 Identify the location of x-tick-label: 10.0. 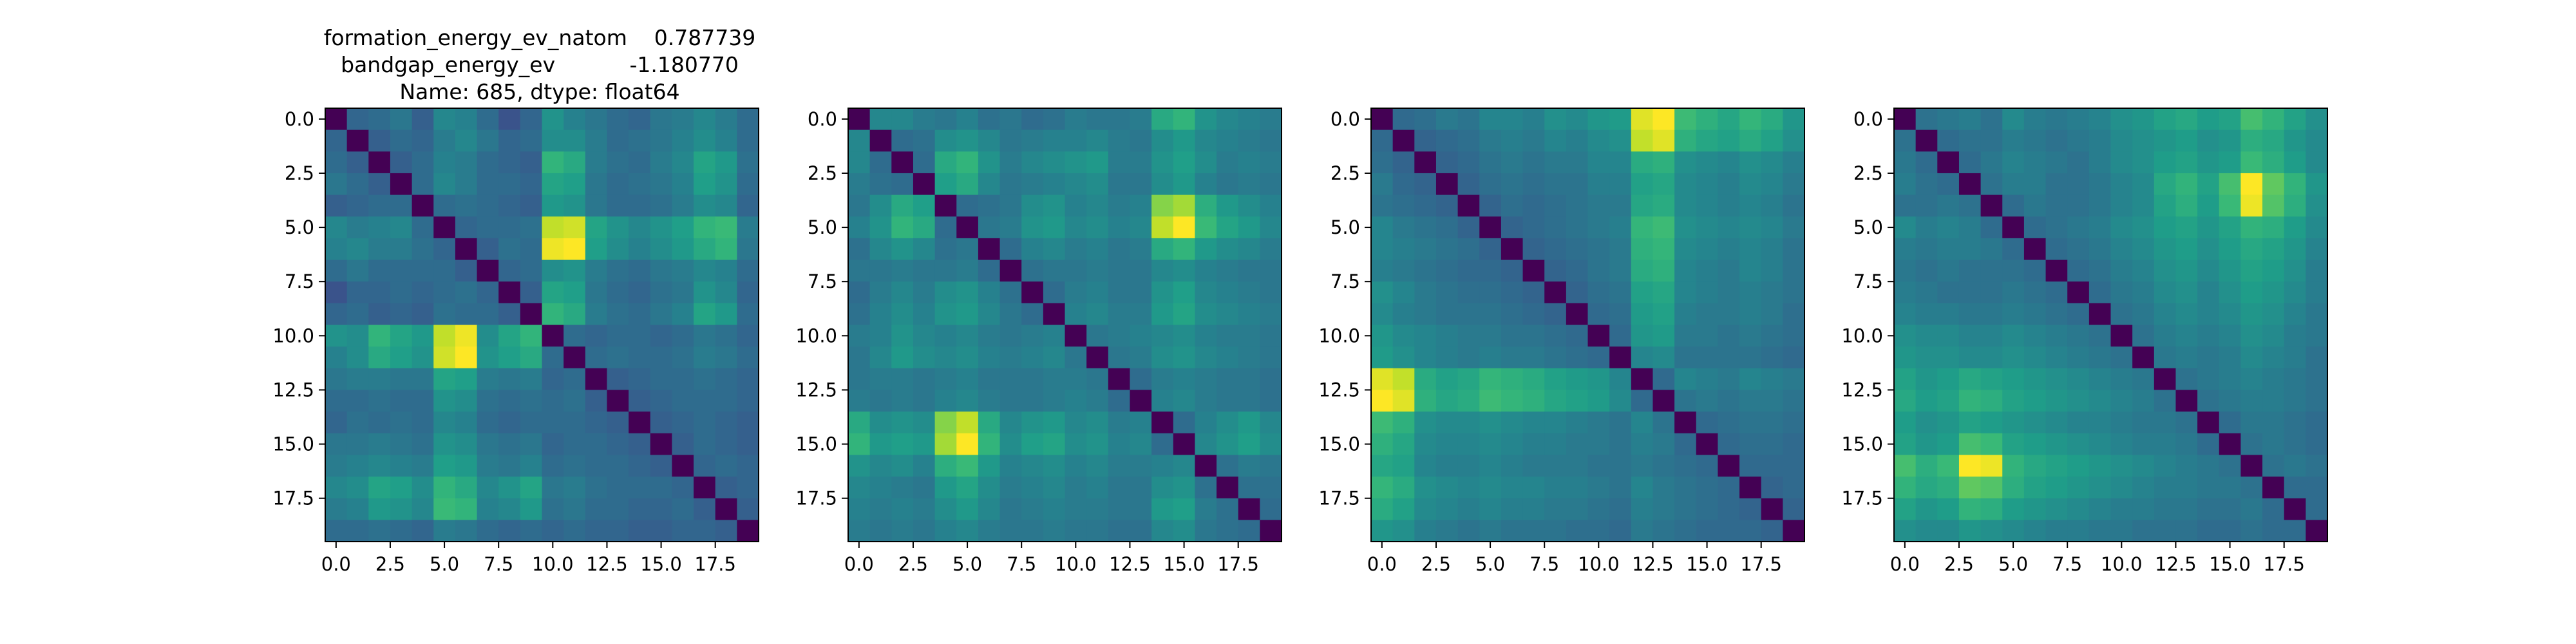
(2122, 564).